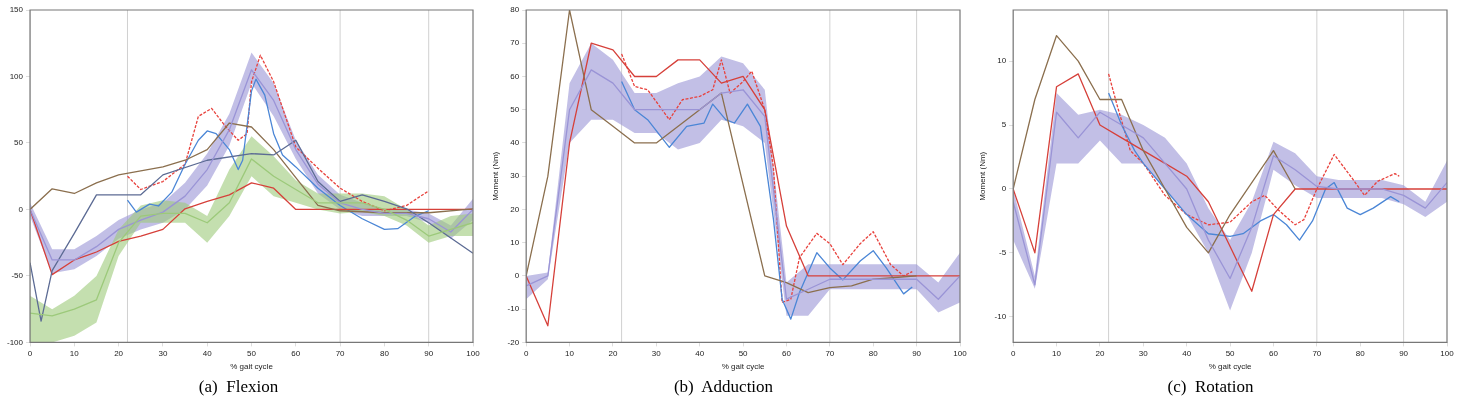  I want to click on y-tick-label: 60, so click(515, 76).